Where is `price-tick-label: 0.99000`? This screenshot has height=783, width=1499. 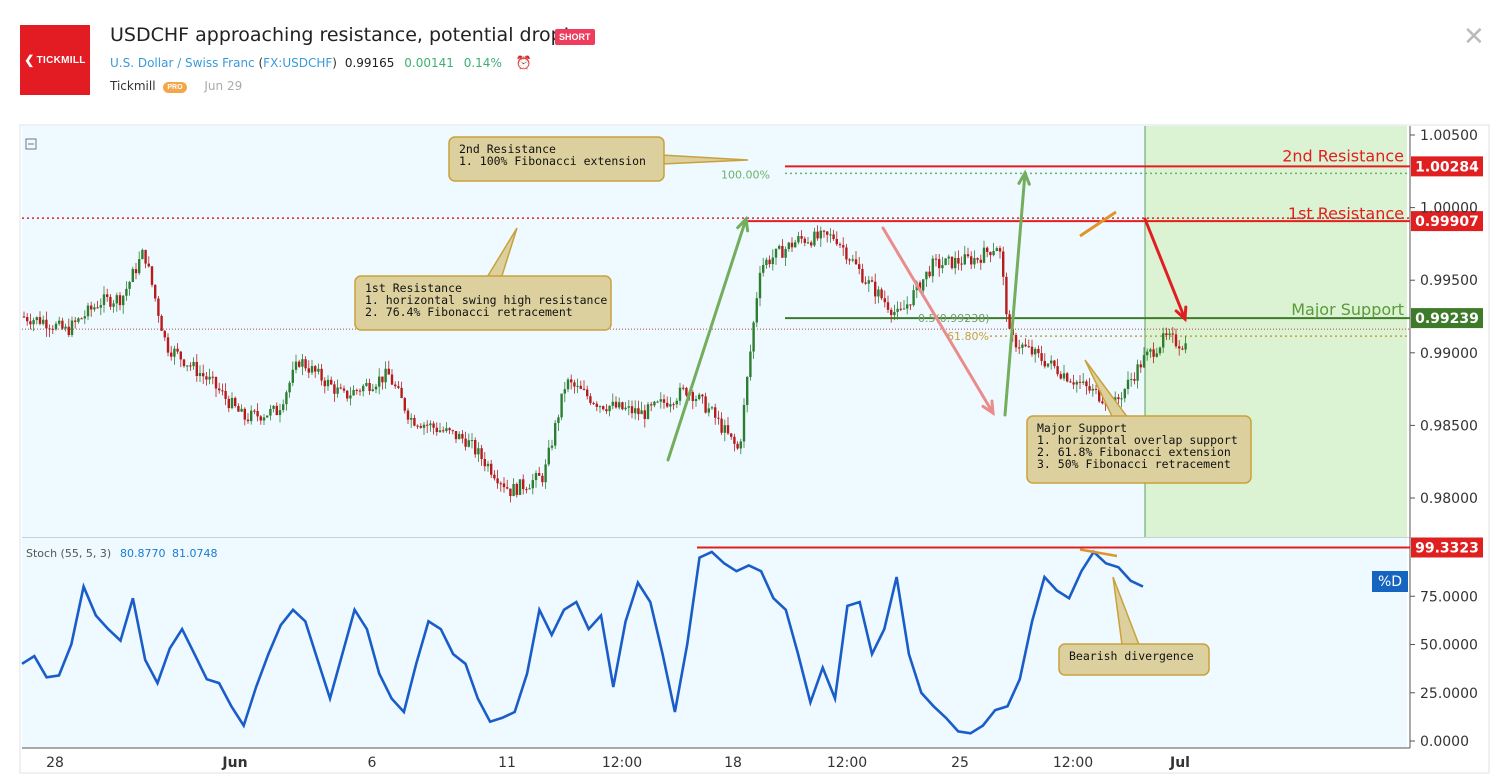 price-tick-label: 0.99000 is located at coordinates (1449, 354).